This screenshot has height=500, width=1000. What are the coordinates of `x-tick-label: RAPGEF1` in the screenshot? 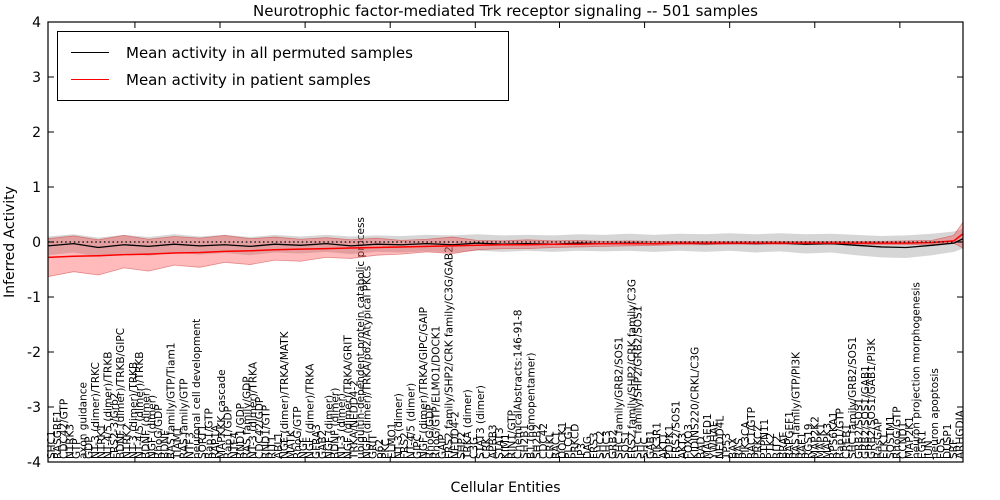 It's located at (790, 435).